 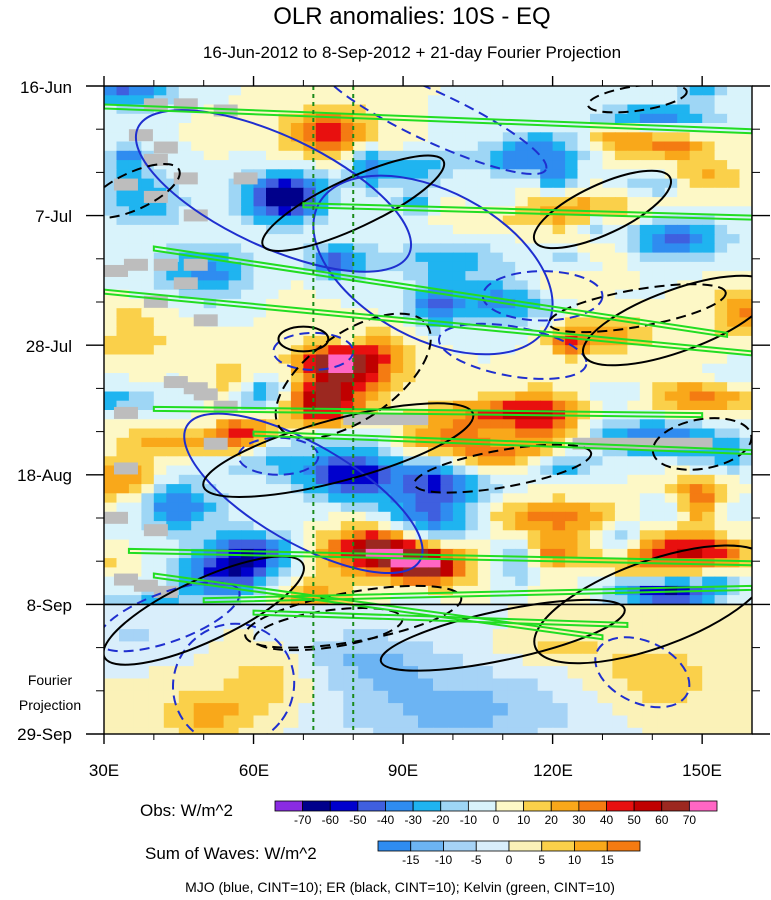 What do you see at coordinates (399, 806) in the screenshot?
I see `colorbar-swatch` at bounding box center [399, 806].